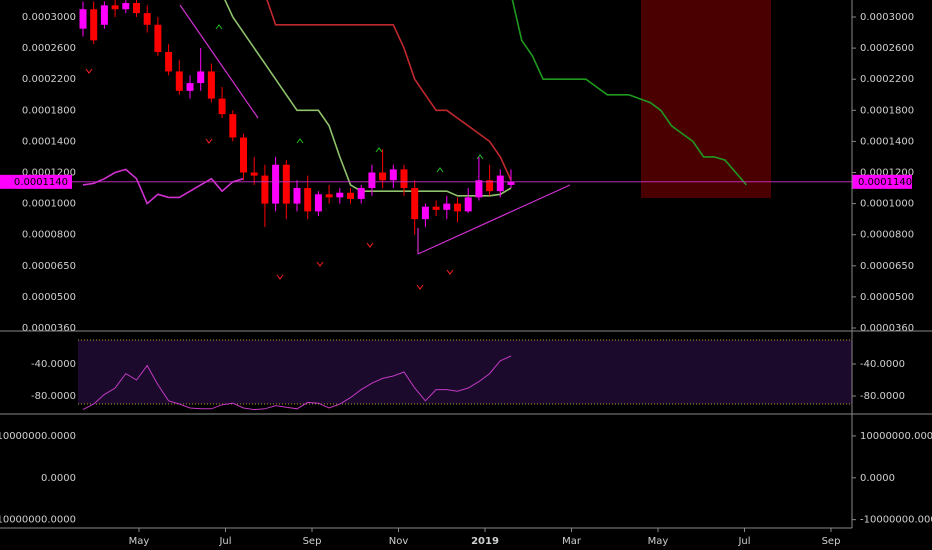  I want to click on x-tick-label: Nov, so click(399, 541).